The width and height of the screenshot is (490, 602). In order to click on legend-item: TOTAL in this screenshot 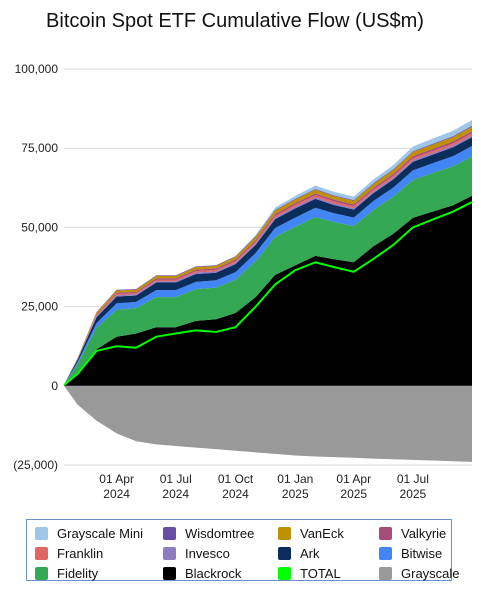, I will do `click(309, 573)`.